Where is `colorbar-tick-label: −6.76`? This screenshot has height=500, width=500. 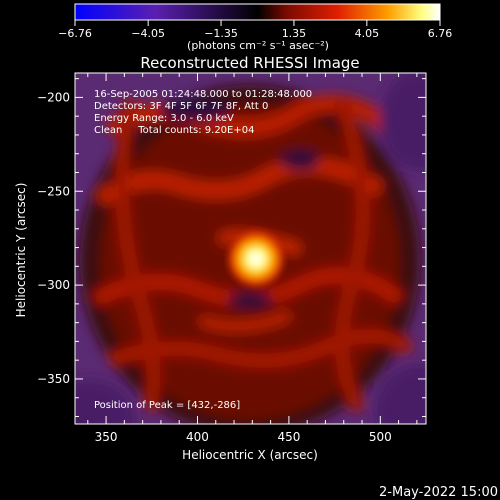
colorbar-tick-label: −6.76 is located at coordinates (75, 33).